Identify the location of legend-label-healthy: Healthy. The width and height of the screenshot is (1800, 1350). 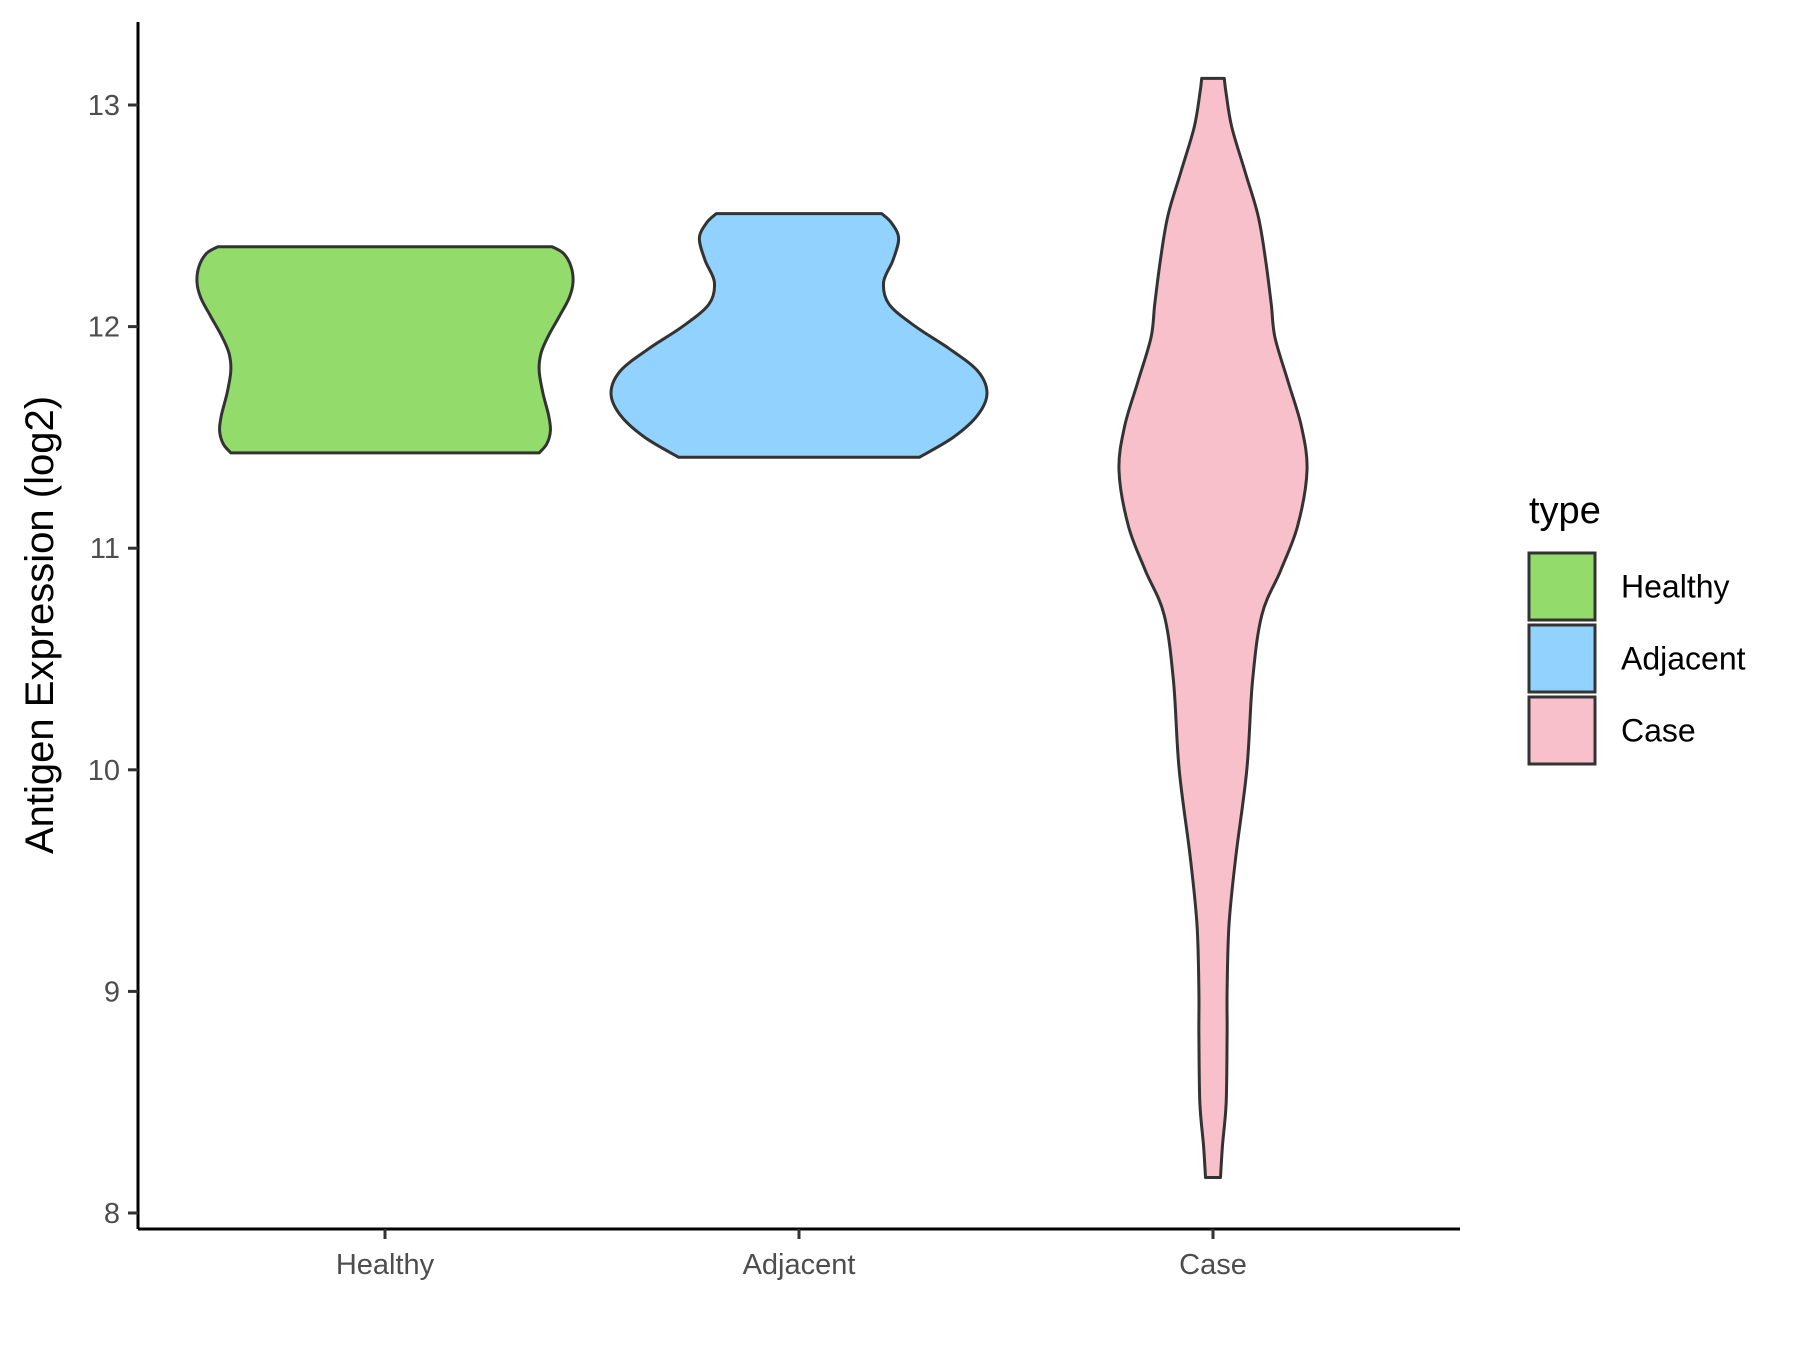
(1675, 587).